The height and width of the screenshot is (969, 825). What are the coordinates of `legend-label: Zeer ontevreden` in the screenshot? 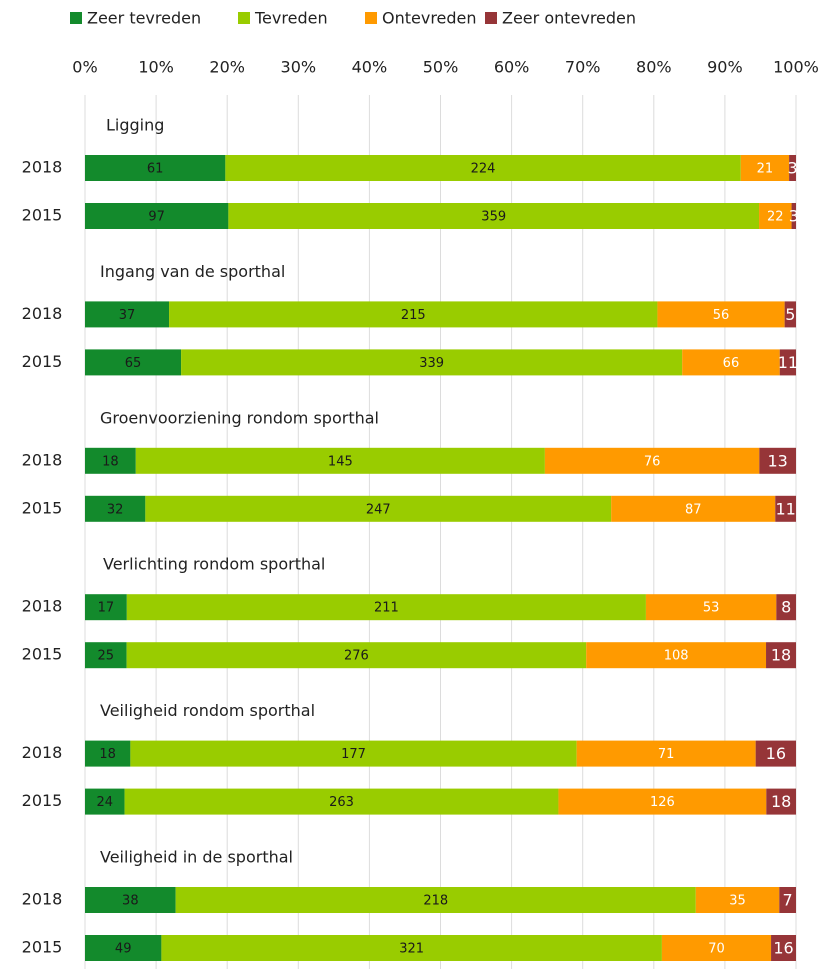 It's located at (569, 18).